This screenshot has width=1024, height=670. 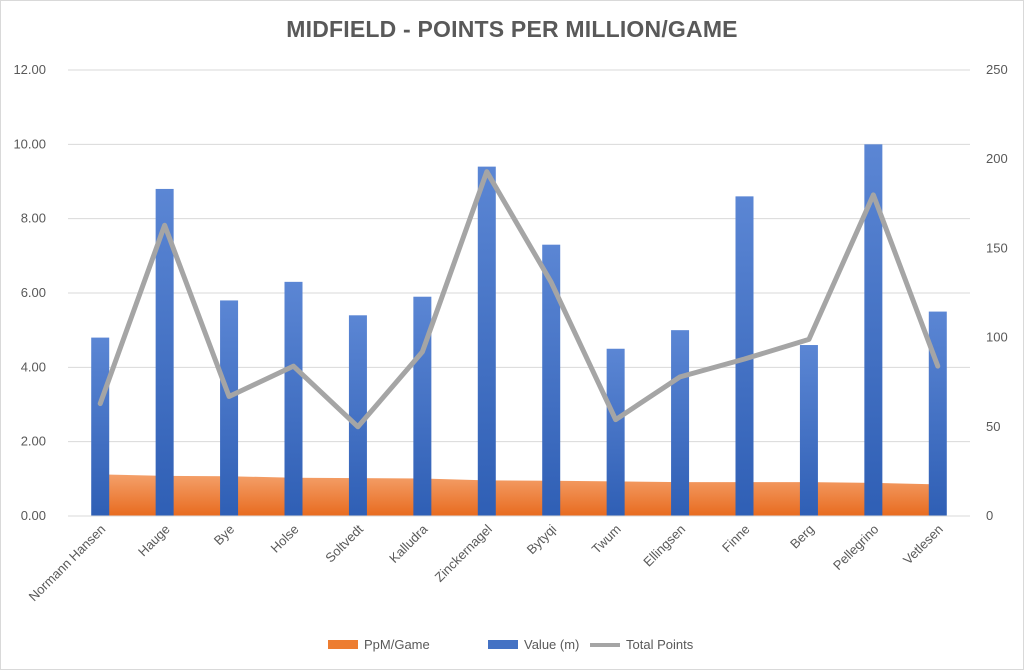 What do you see at coordinates (33, 292) in the screenshot?
I see `y-left-tick-label: 6.00` at bounding box center [33, 292].